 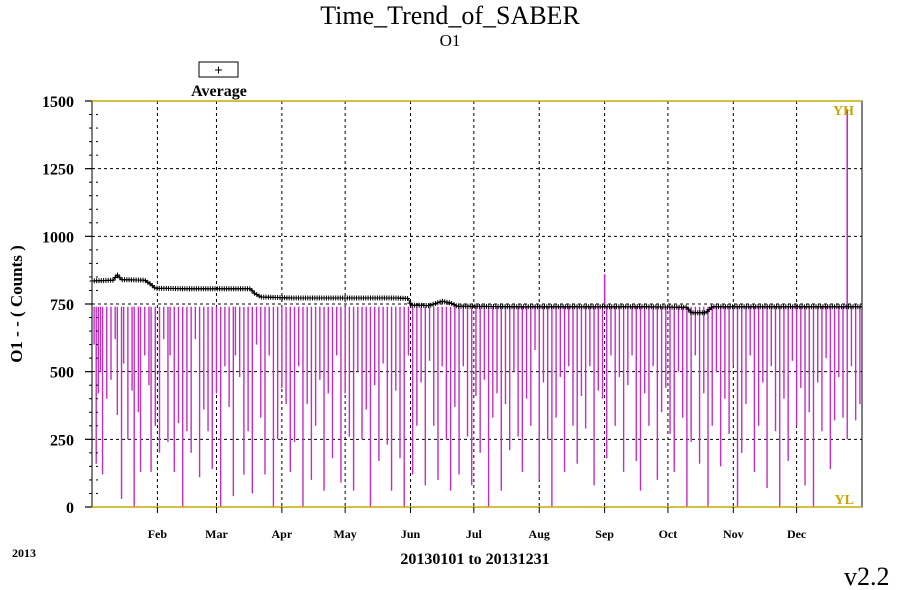 I want to click on legend-symbol-box, so click(x=218, y=69).